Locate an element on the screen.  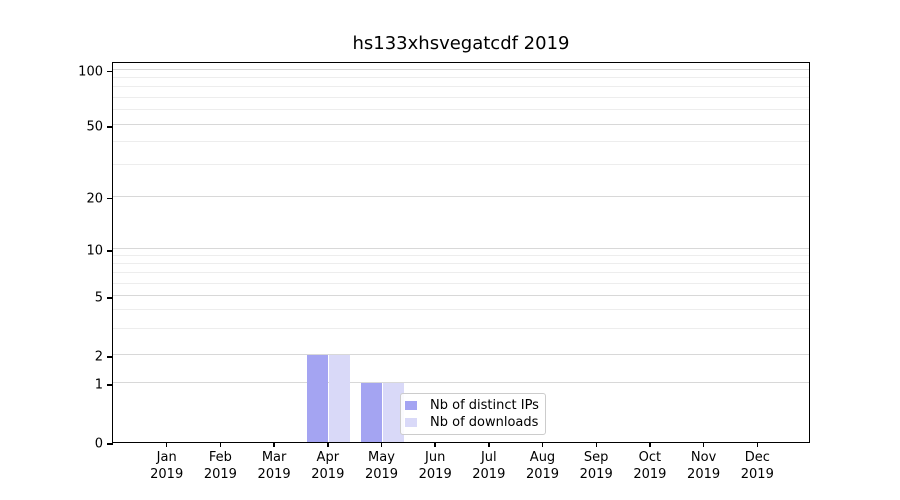
x-tick-month: Jul is located at coordinates (488, 457).